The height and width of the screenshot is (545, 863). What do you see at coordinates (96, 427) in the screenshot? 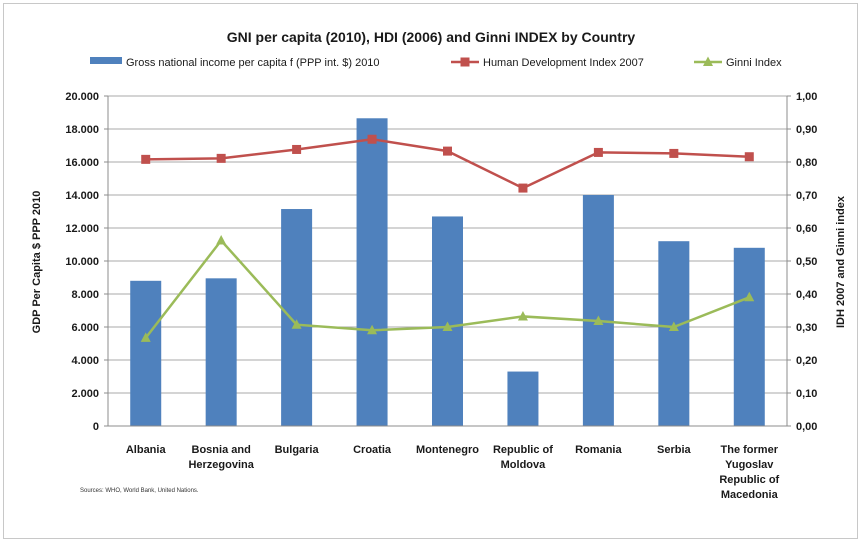
I see `y-left-tick-label: 0` at bounding box center [96, 427].